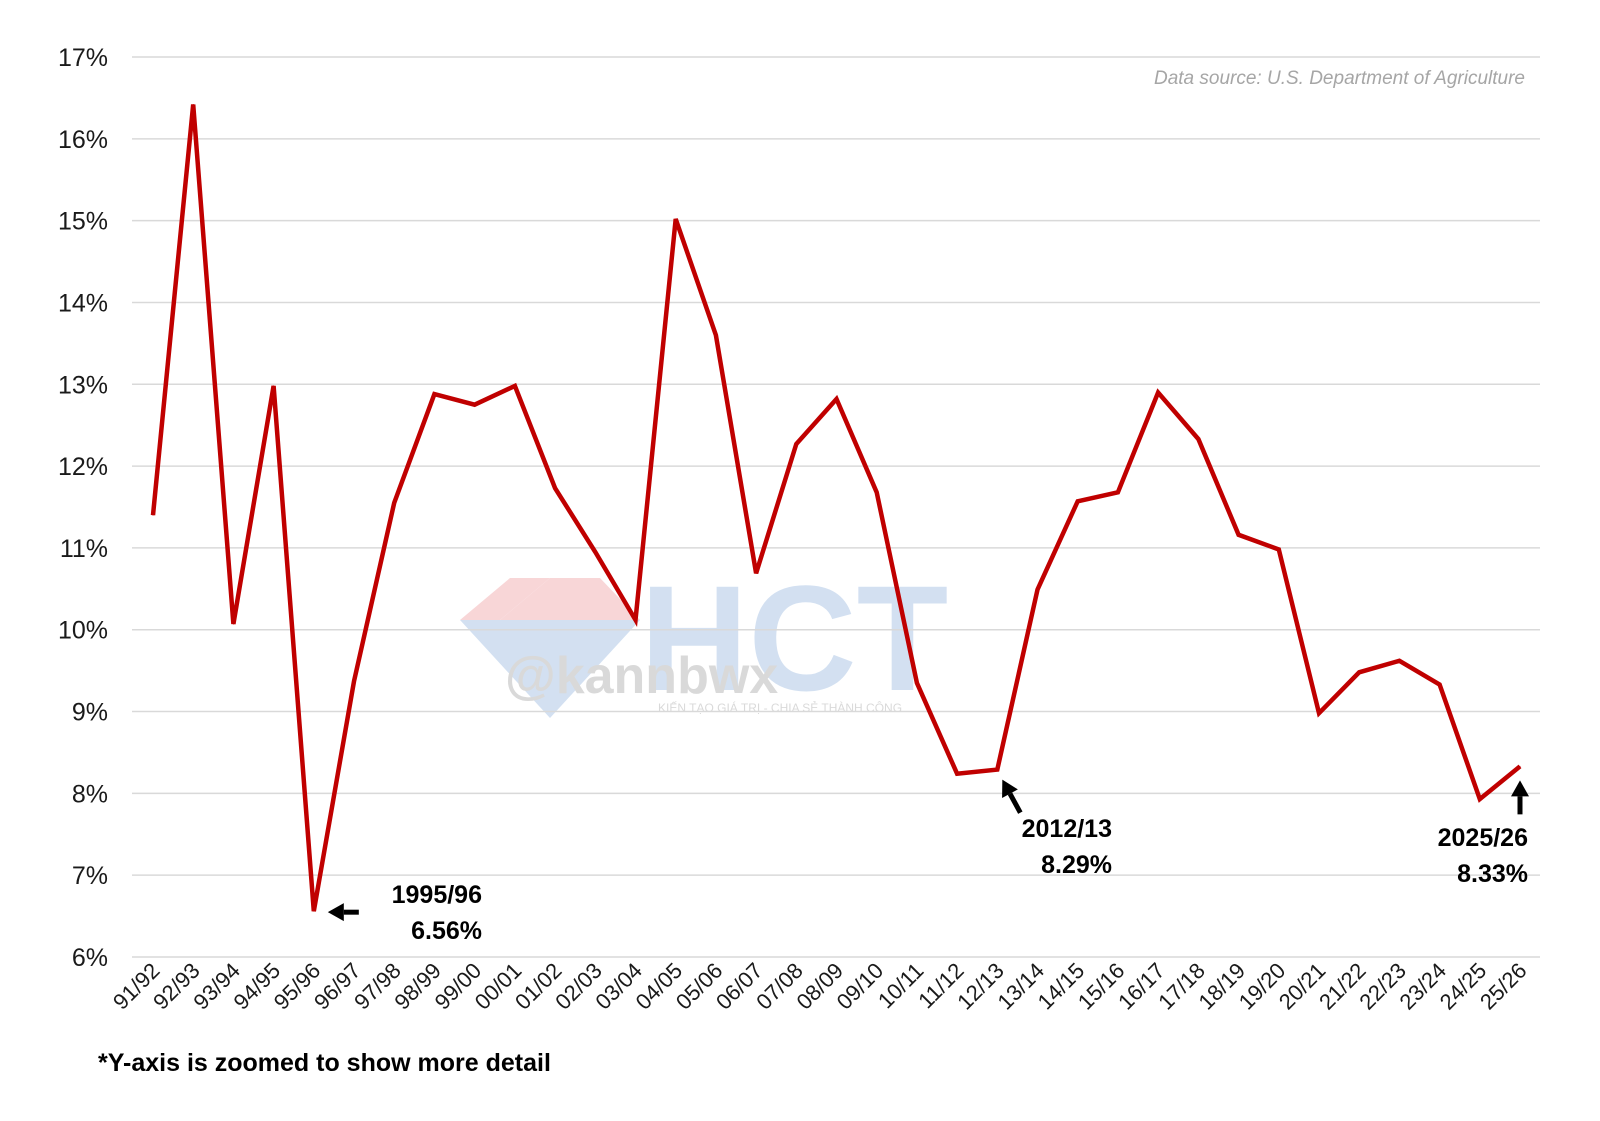  Describe the element at coordinates (1067, 829) in the screenshot. I see `annotation-year: 2012/13` at that location.